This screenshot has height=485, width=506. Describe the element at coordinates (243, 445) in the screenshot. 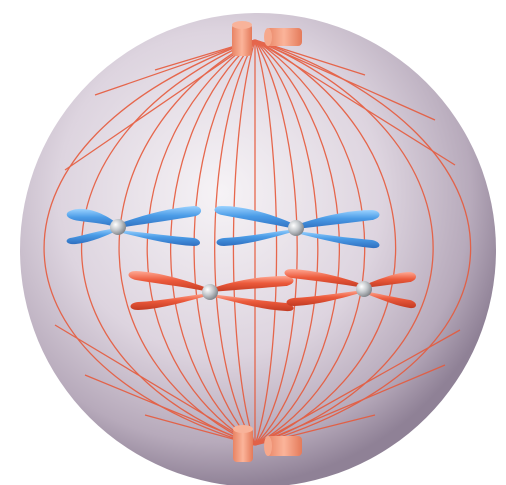

I see `centriole-bottom-vertical` at that location.